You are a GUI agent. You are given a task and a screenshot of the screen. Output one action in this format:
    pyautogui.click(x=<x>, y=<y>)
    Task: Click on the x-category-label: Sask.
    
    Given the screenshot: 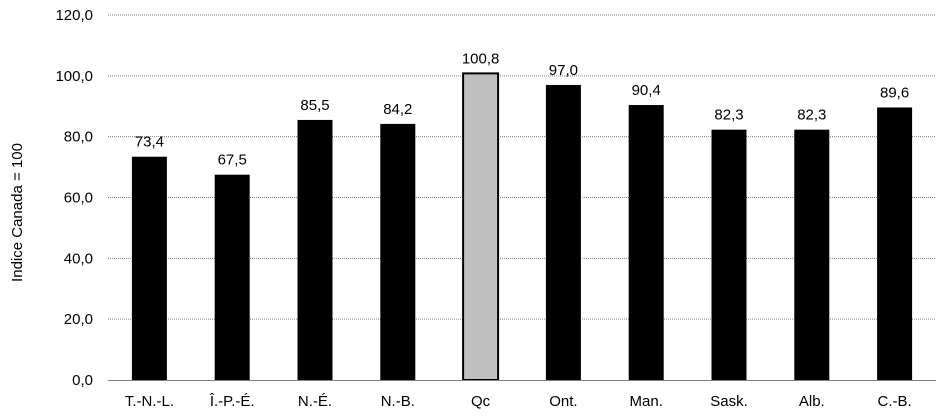 What is the action you would take?
    pyautogui.click(x=729, y=401)
    